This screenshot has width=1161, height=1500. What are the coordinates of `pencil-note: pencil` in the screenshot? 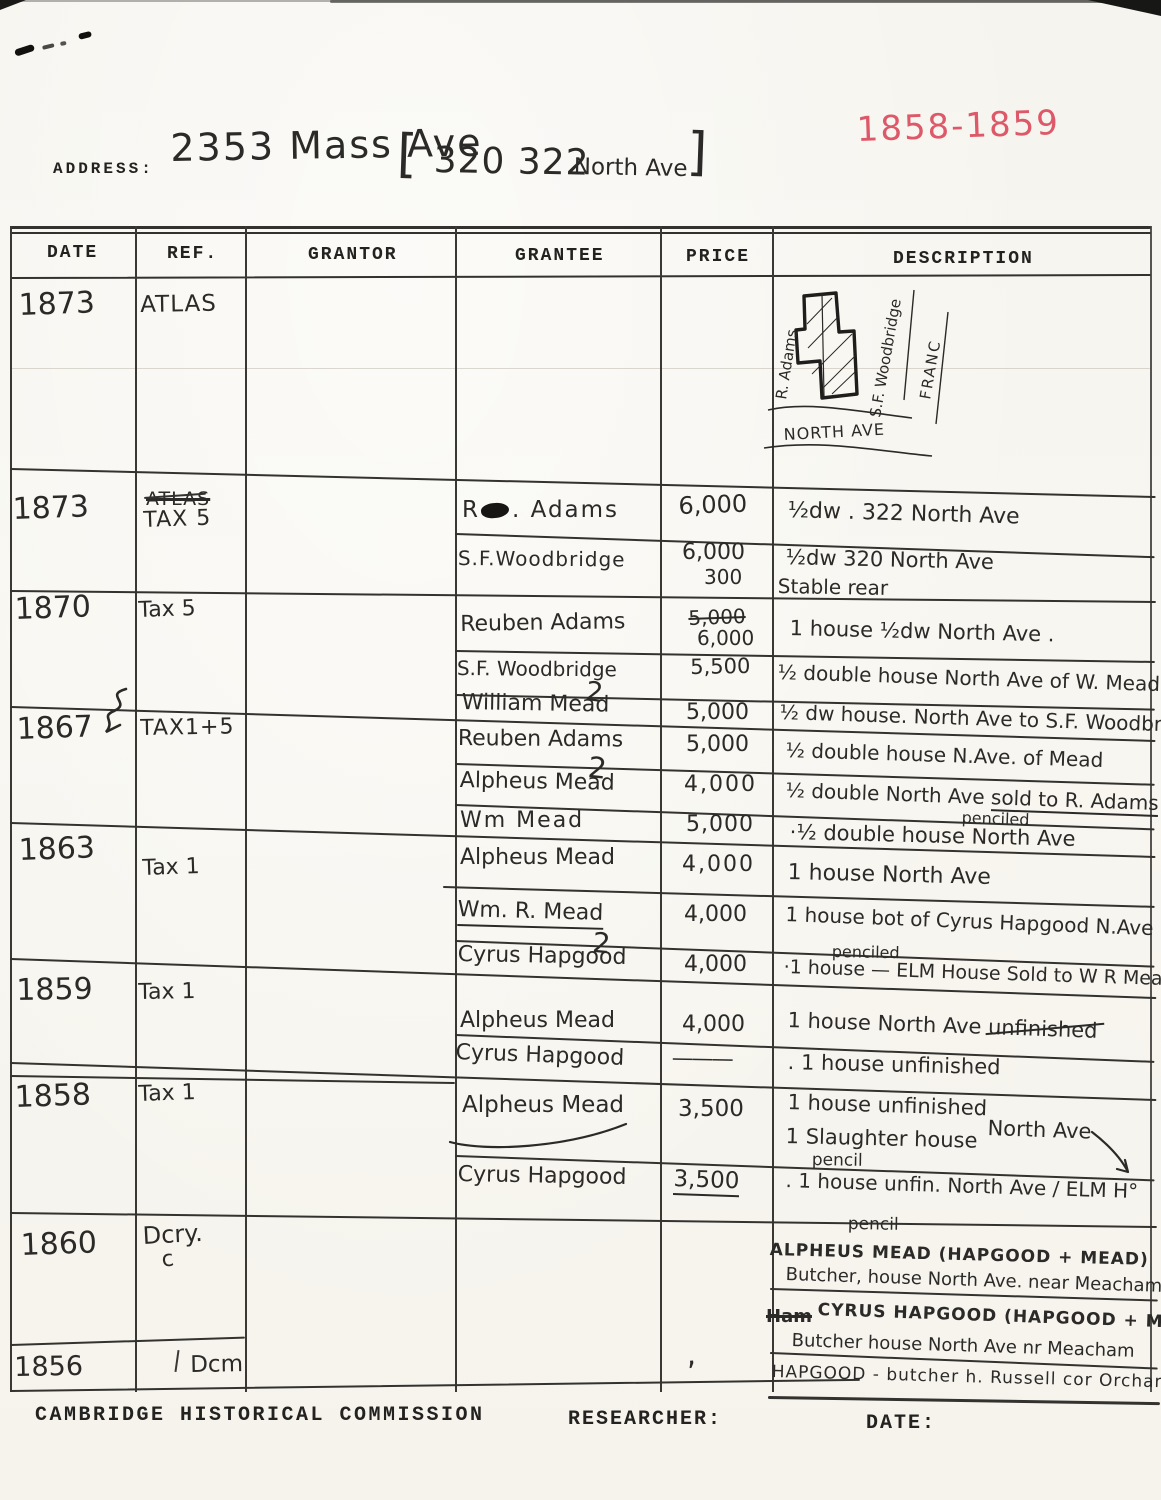 It's located at (873, 1224).